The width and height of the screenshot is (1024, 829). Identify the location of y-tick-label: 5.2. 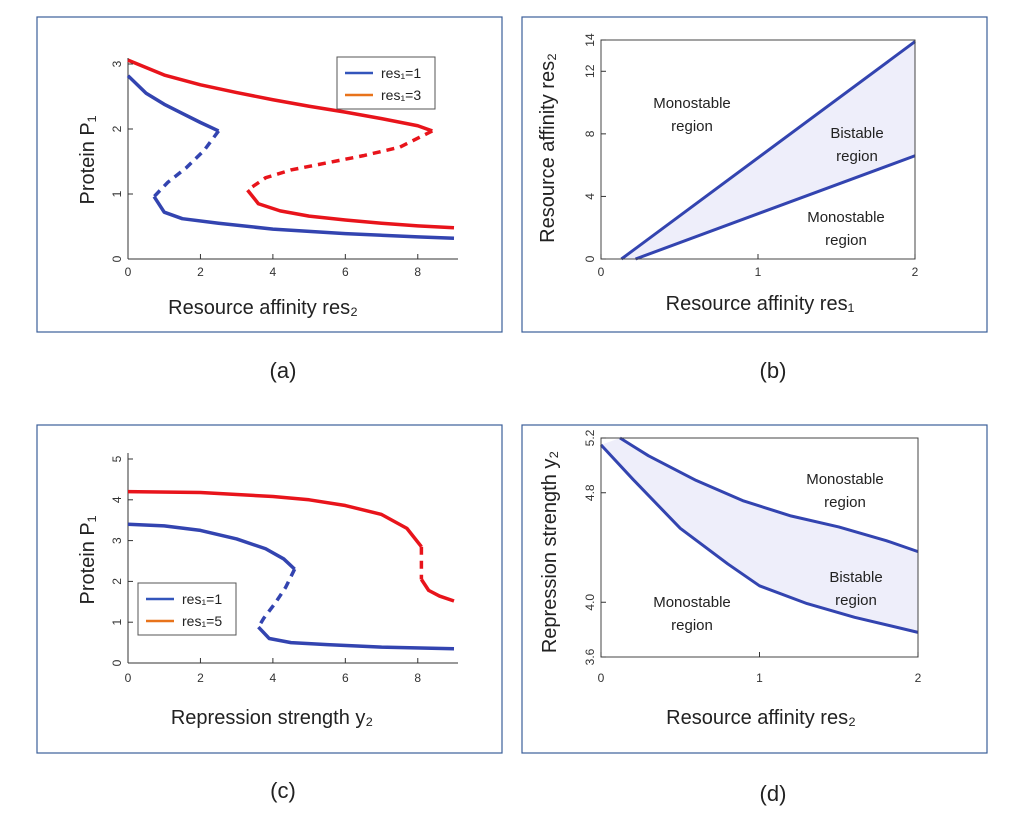
(590, 437).